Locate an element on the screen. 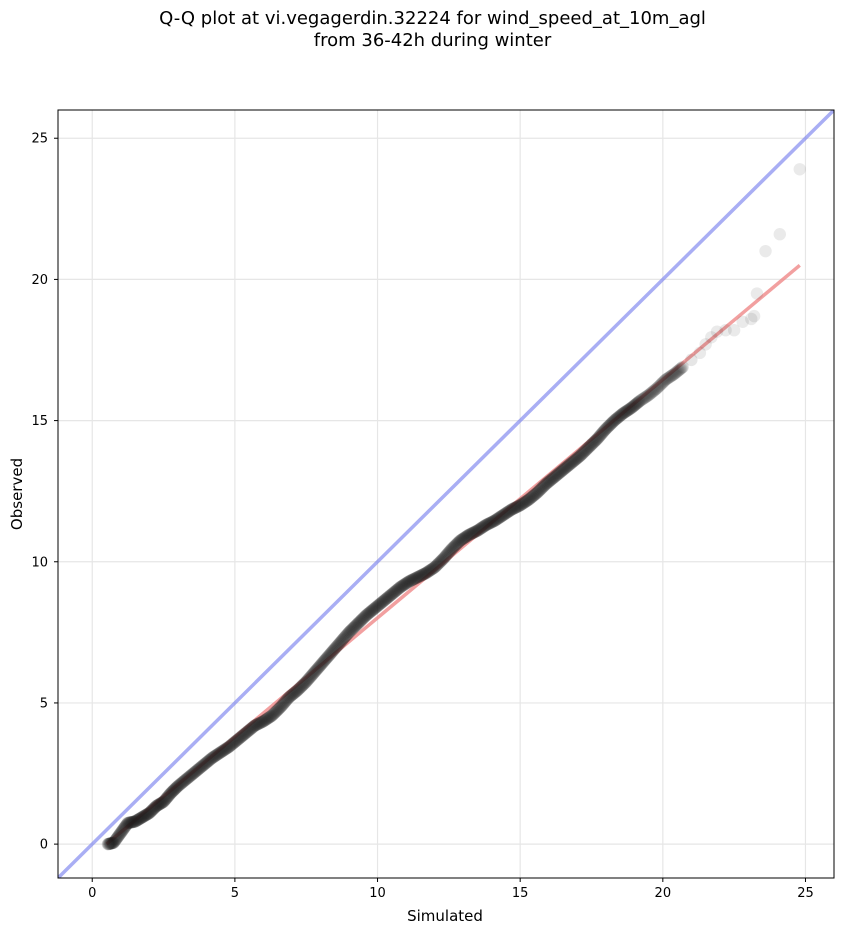  y-tick-label: 5 is located at coordinates (44, 703).